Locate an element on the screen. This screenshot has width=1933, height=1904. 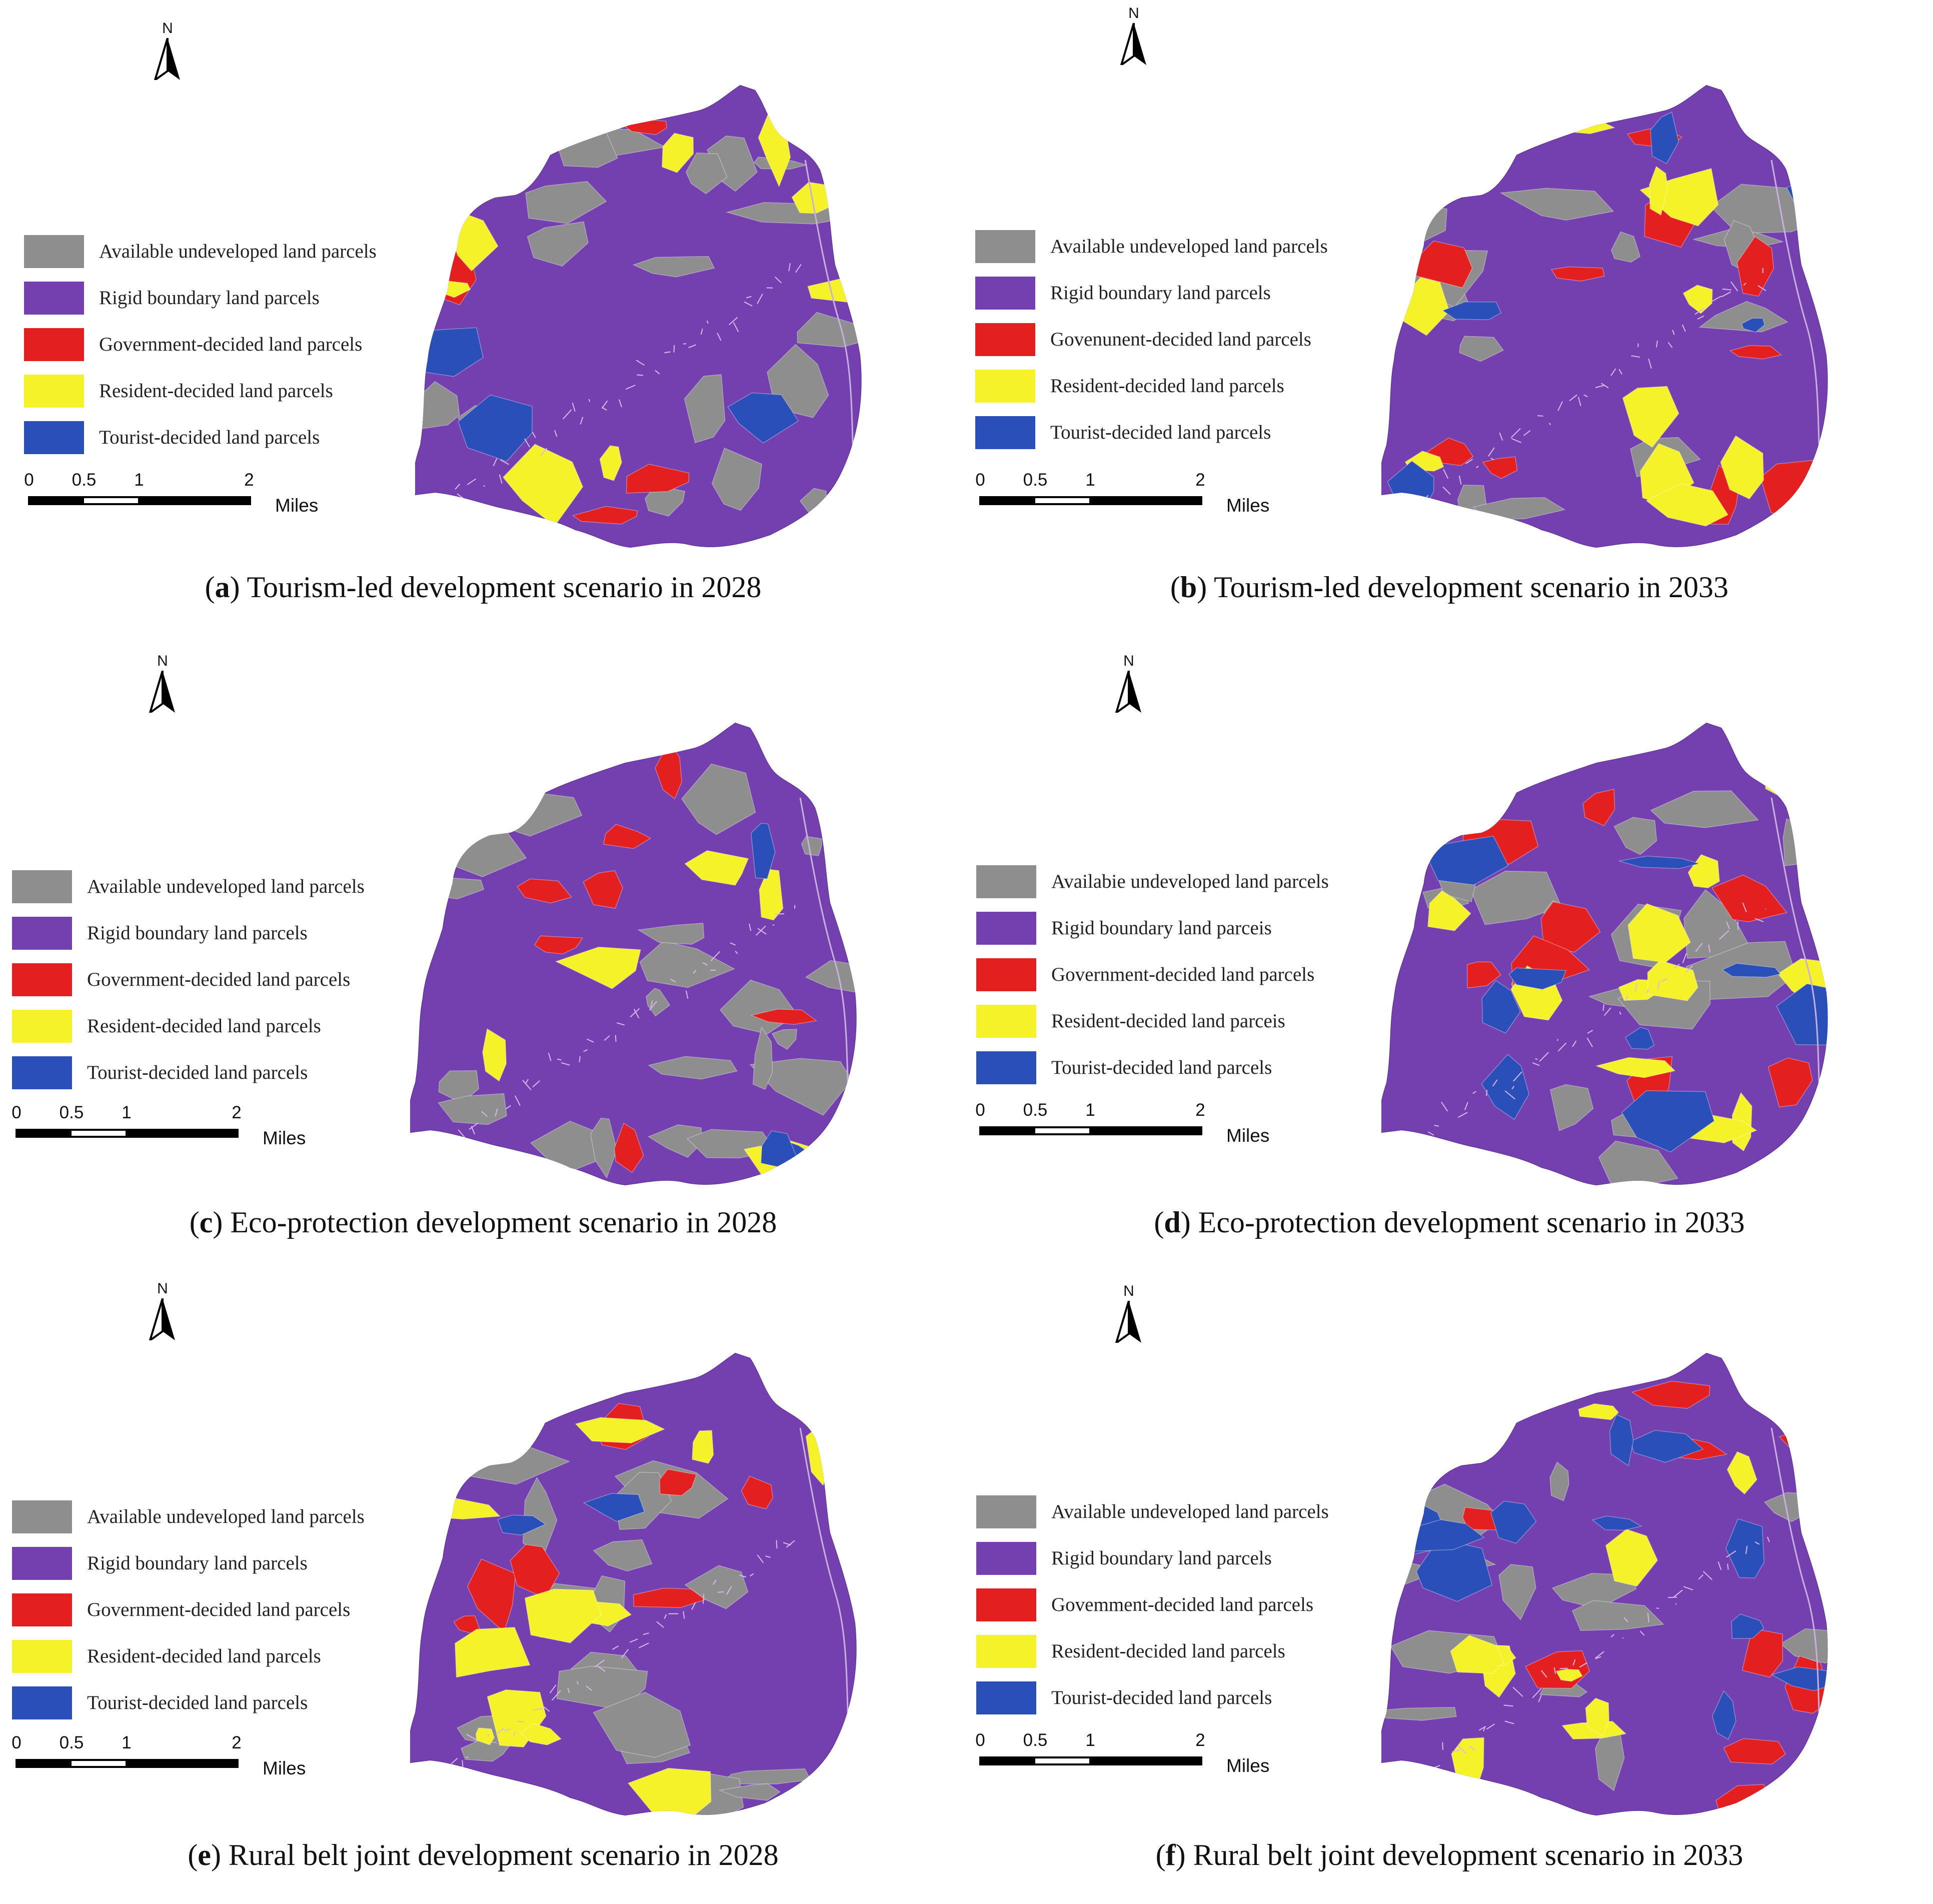
legend-label: Tourist-decided land parcels is located at coordinates (197, 1072).